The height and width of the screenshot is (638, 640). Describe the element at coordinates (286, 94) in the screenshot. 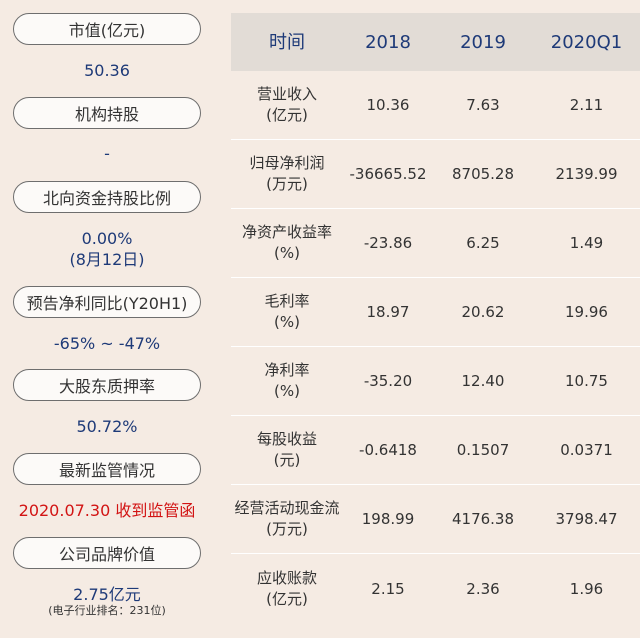

I see `row-name: 营业收入` at that location.